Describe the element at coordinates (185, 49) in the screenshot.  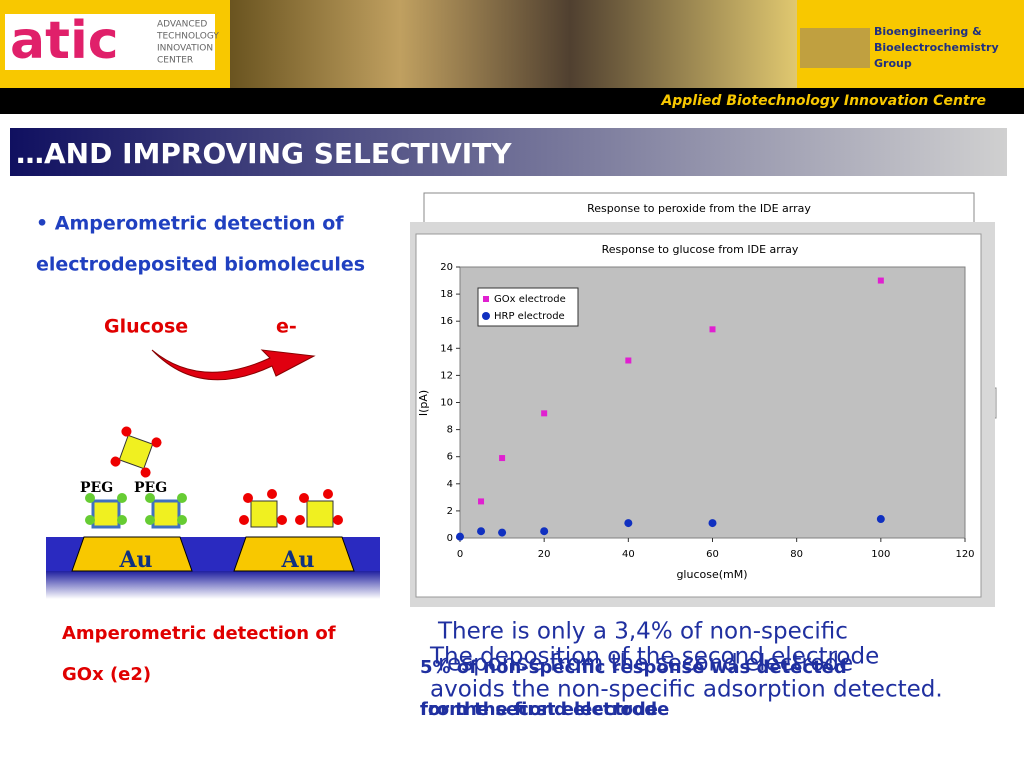
I see `logo-line: INNOVATION` at that location.